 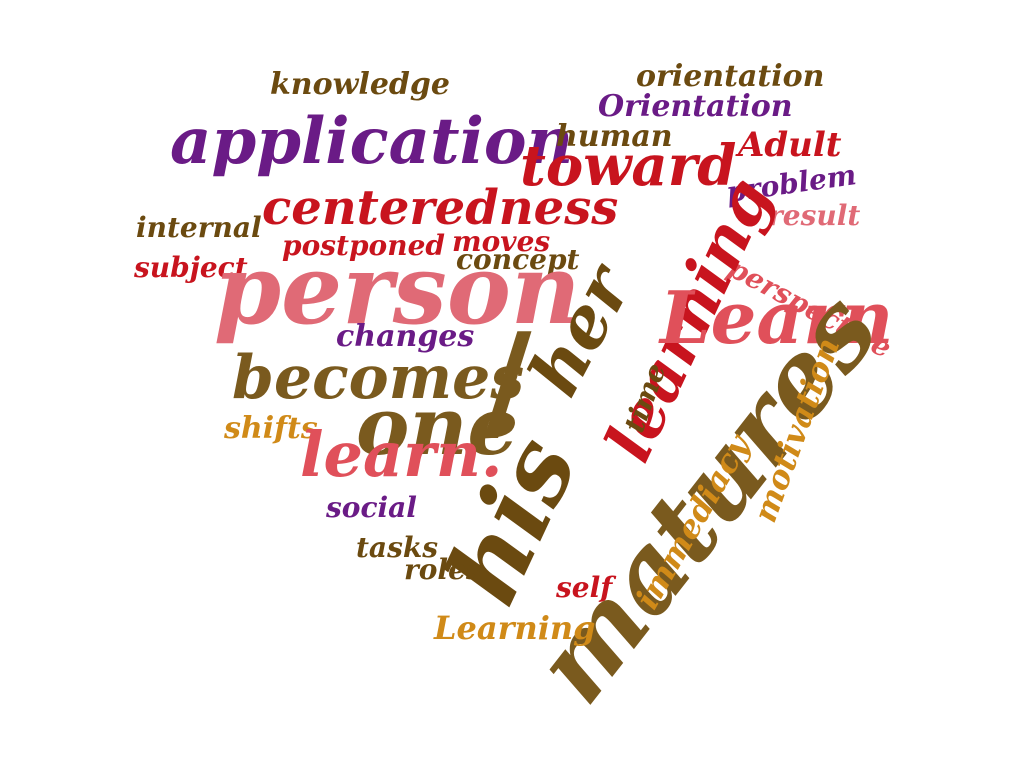 What do you see at coordinates (401, 454) in the screenshot?
I see `word-learn: learn.` at bounding box center [401, 454].